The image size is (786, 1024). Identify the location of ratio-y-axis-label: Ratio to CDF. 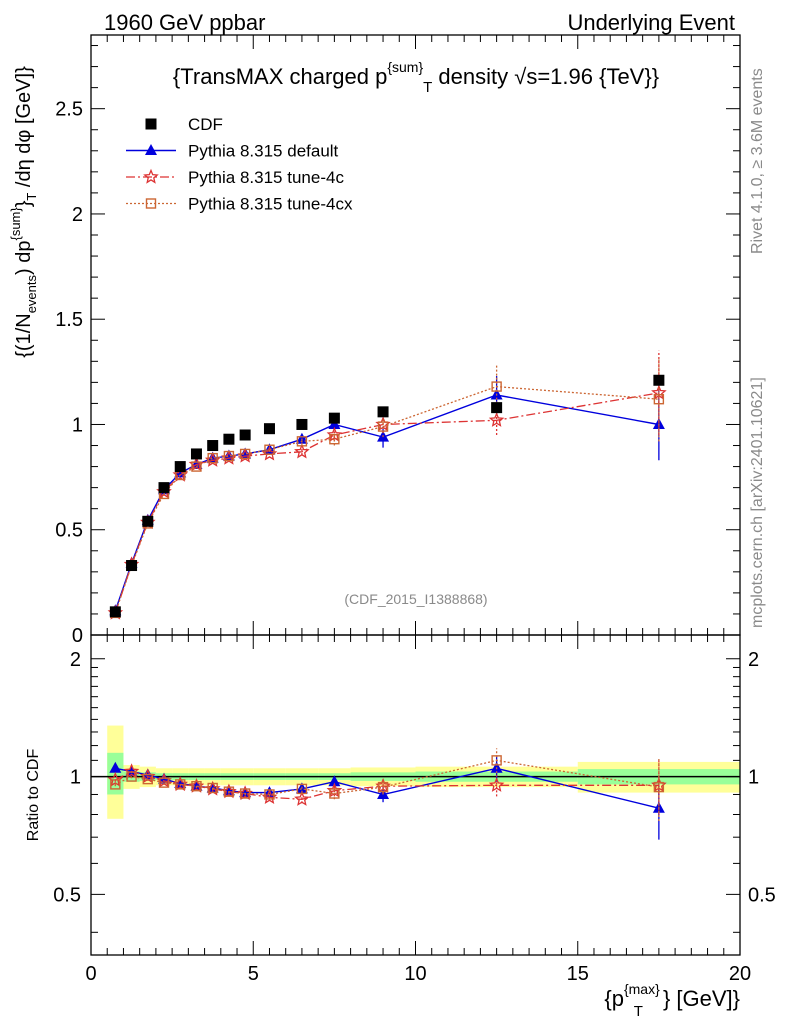
(33, 795).